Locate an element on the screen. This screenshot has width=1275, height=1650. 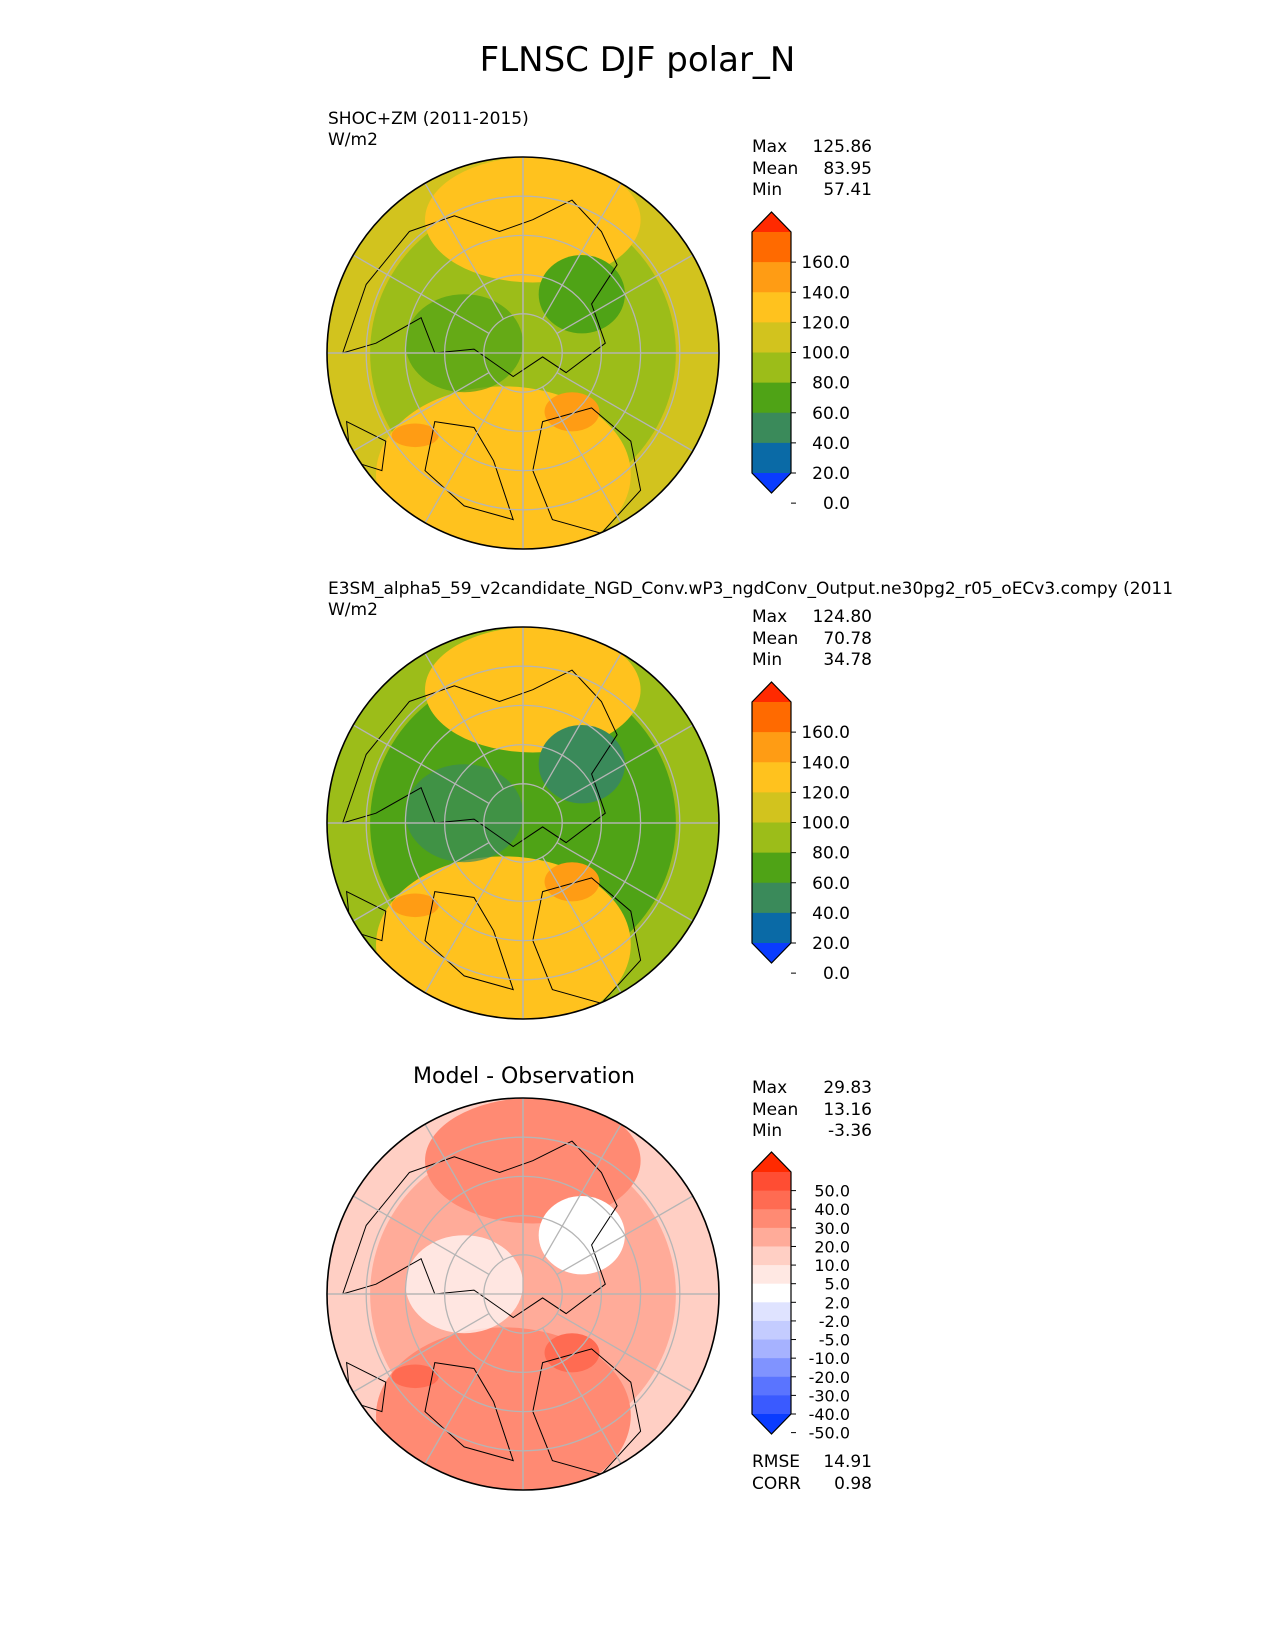
stat-value: 34.78 is located at coordinates (847, 660).